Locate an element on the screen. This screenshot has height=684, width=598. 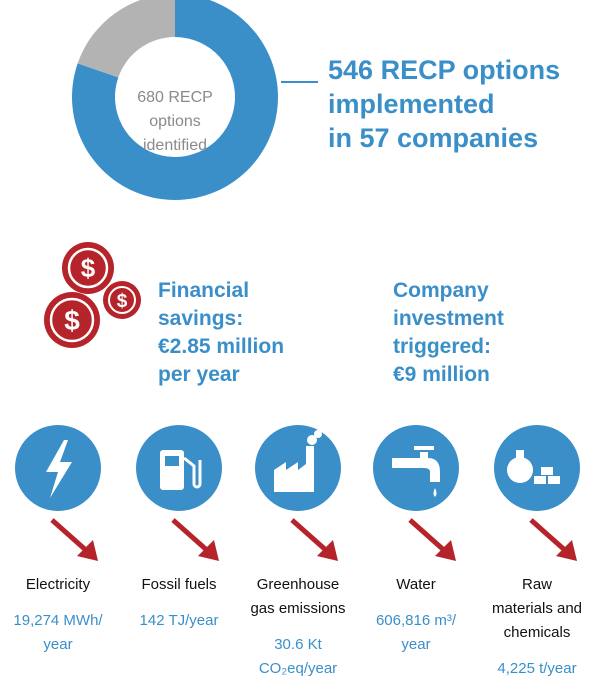
icons is located at coordinates (297, 468).